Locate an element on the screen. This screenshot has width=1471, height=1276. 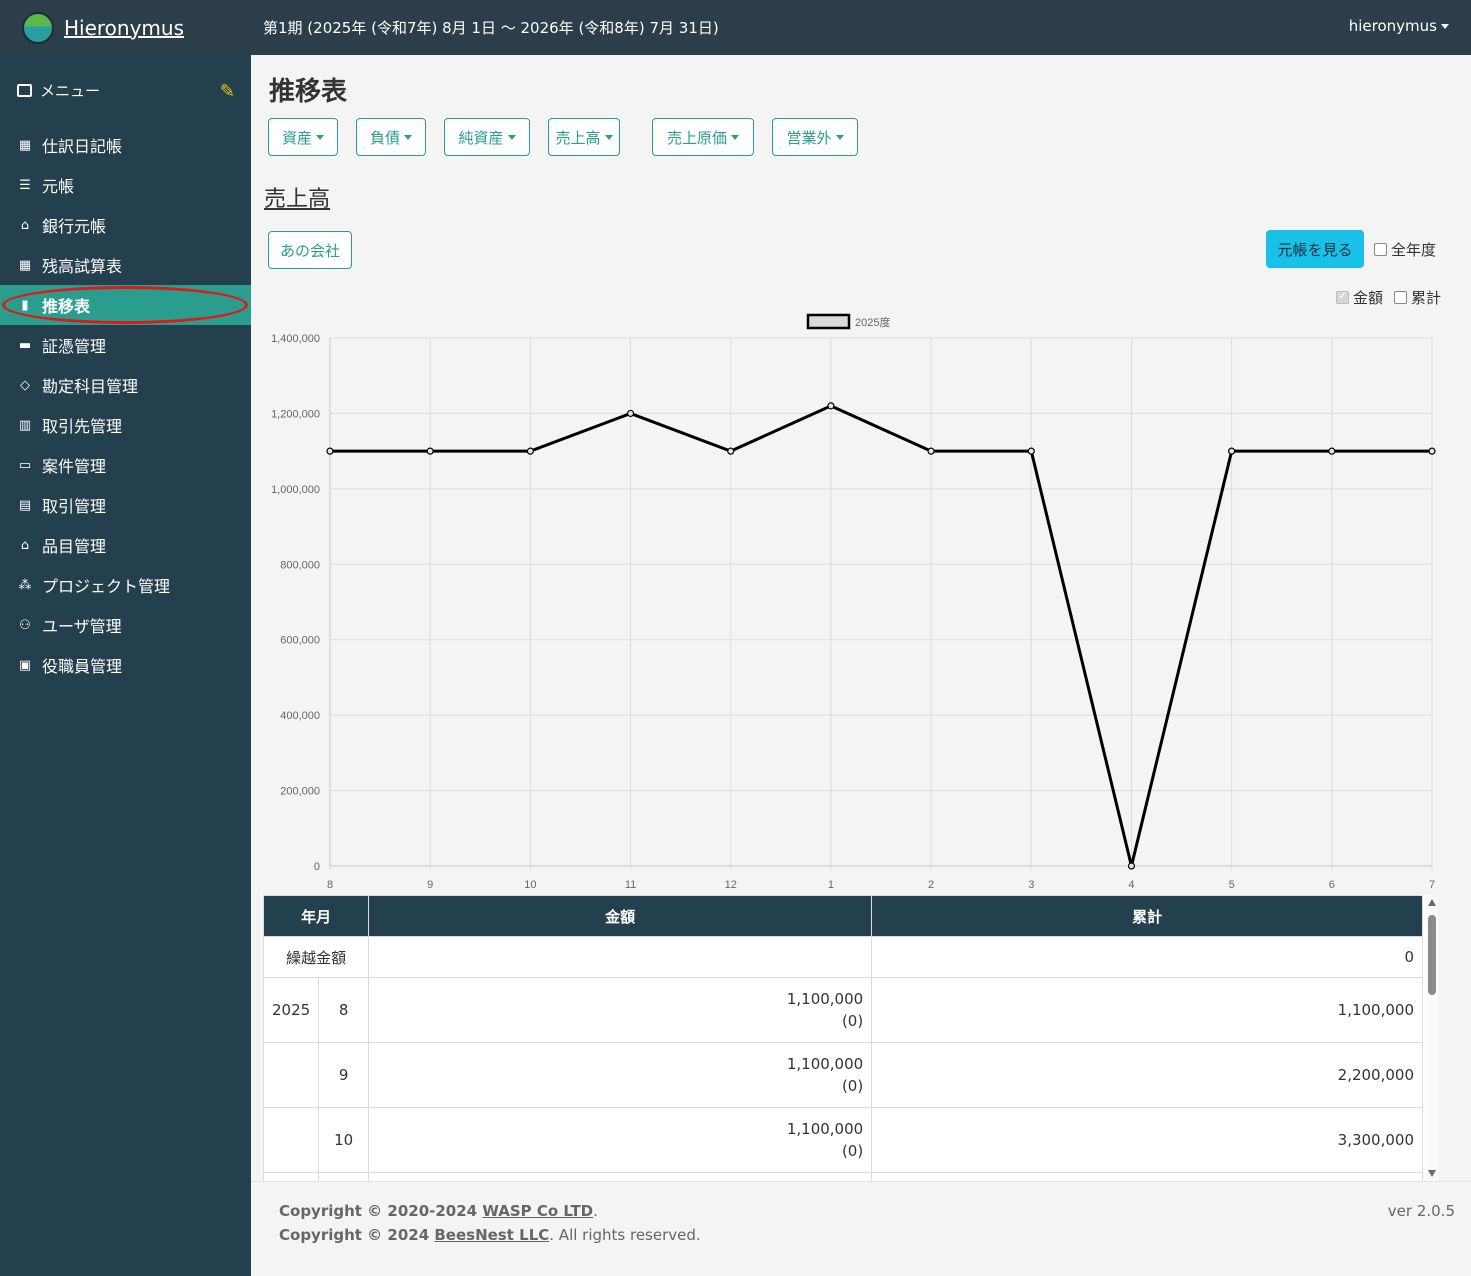
full-year-checkbox: 全年度 is located at coordinates (1405, 249).